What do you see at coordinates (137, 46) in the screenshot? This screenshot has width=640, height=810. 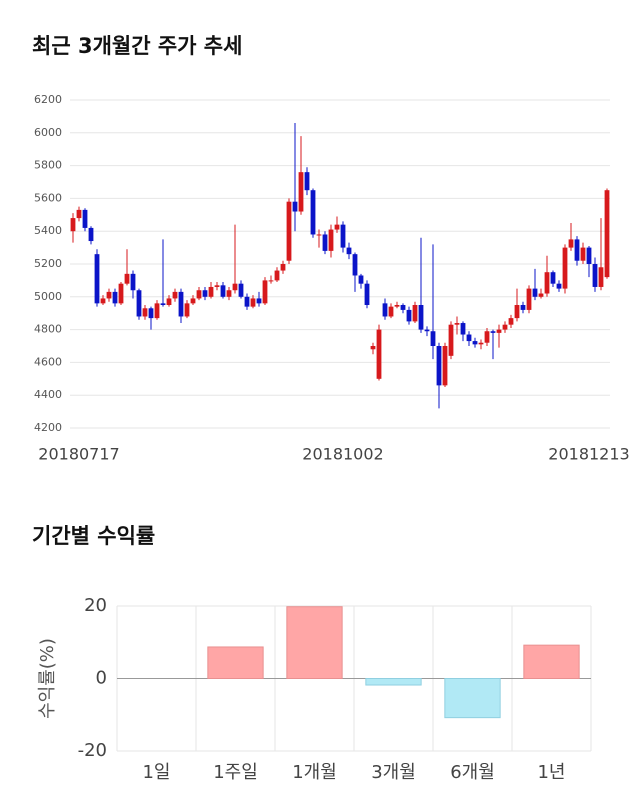 I see `chart-title: 최근 3개월간 주가 추세` at bounding box center [137, 46].